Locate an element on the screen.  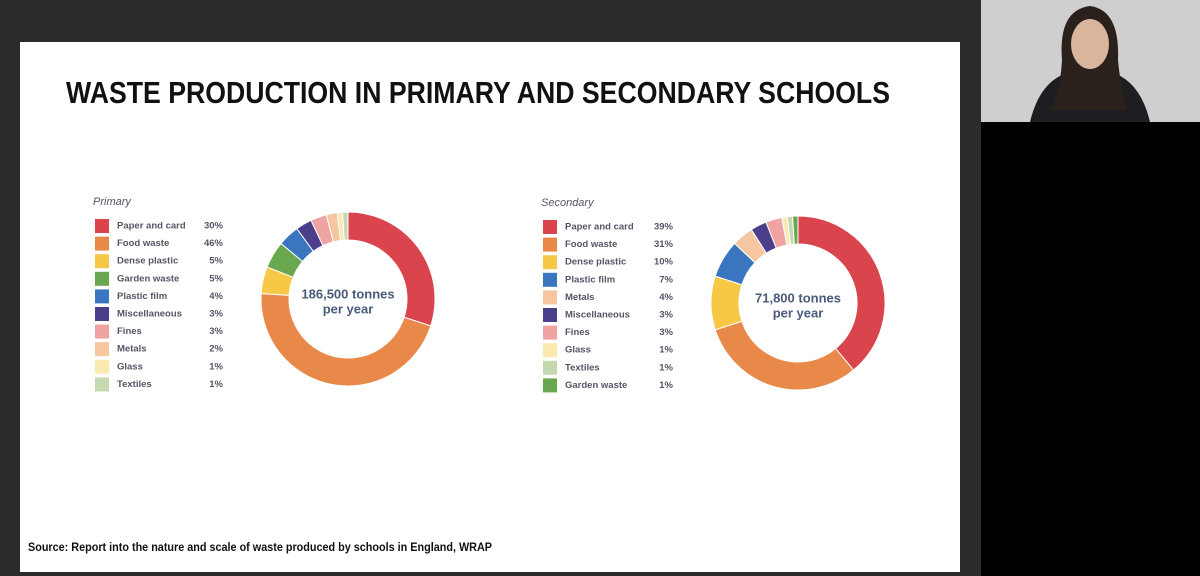
legend-value: 30% is located at coordinates (214, 226).